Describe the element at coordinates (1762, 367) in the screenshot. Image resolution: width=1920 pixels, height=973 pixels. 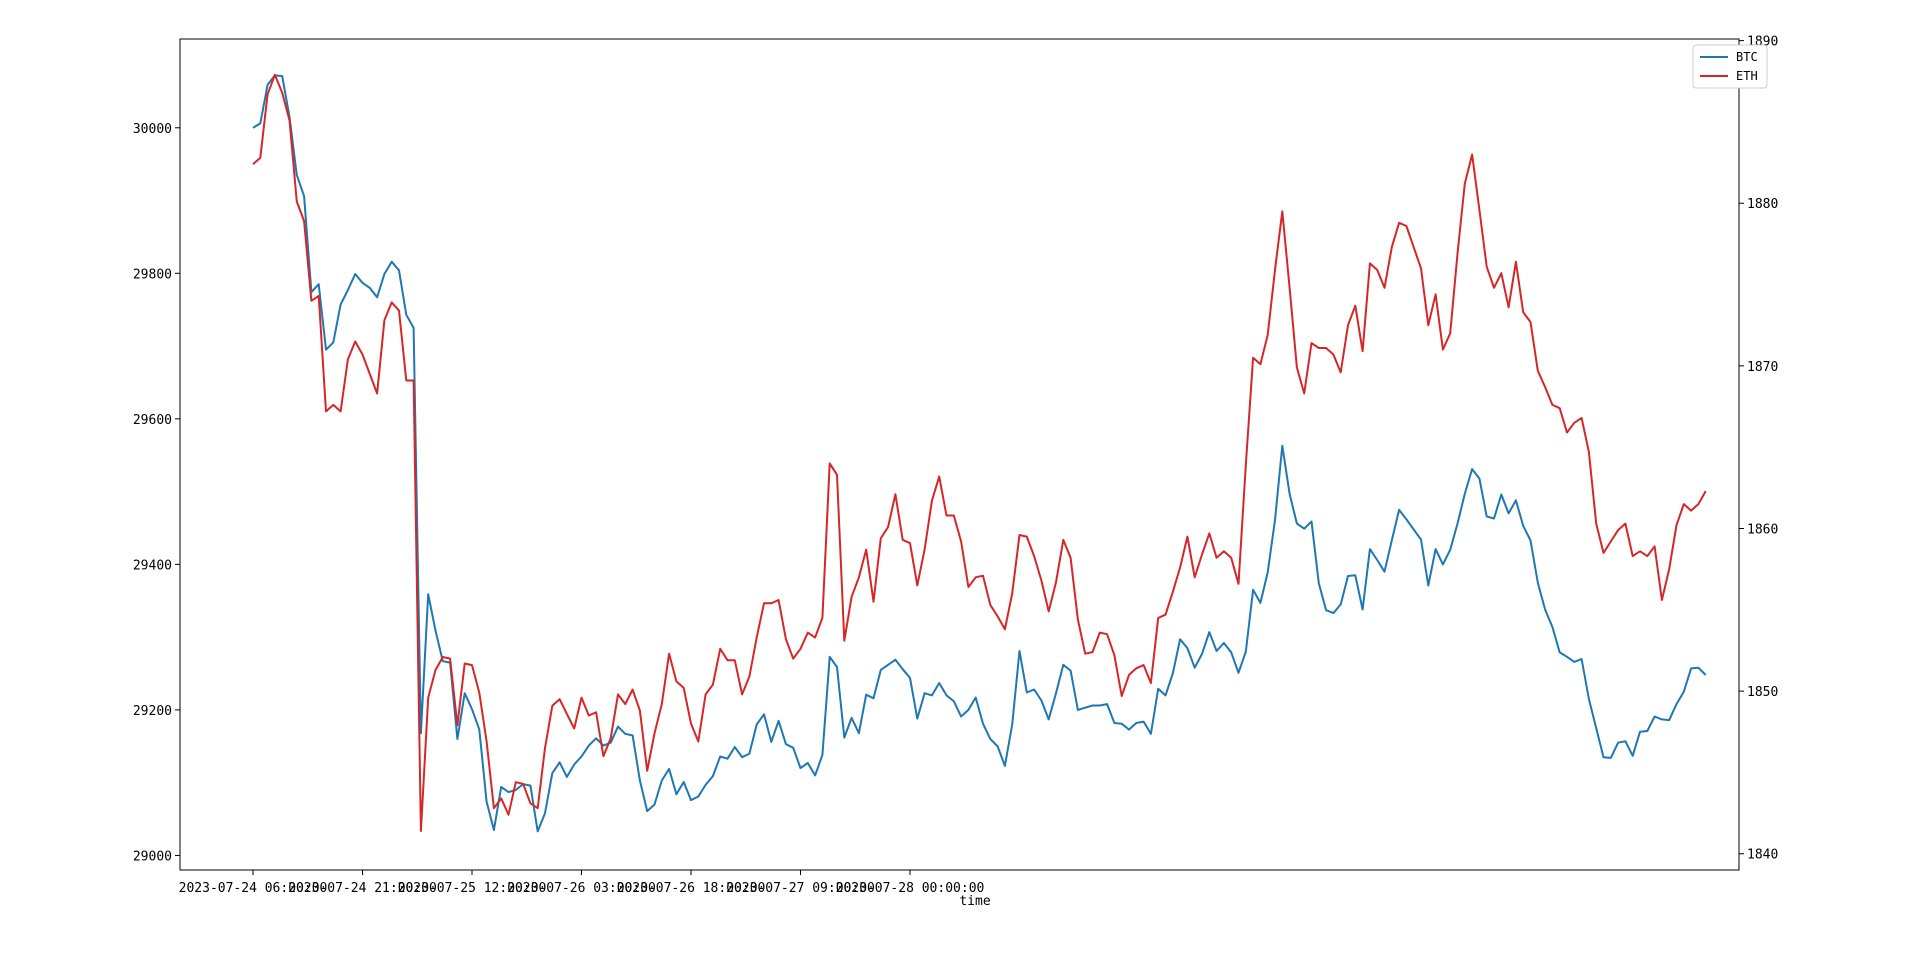
I see `right-y-tick-label: 1870` at that location.